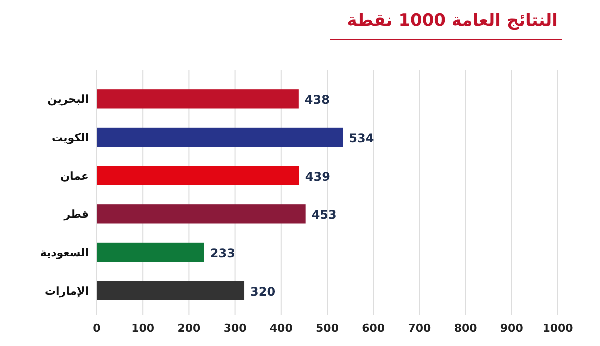  I want to click on y-tick-label: السعودية, so click(64, 253).